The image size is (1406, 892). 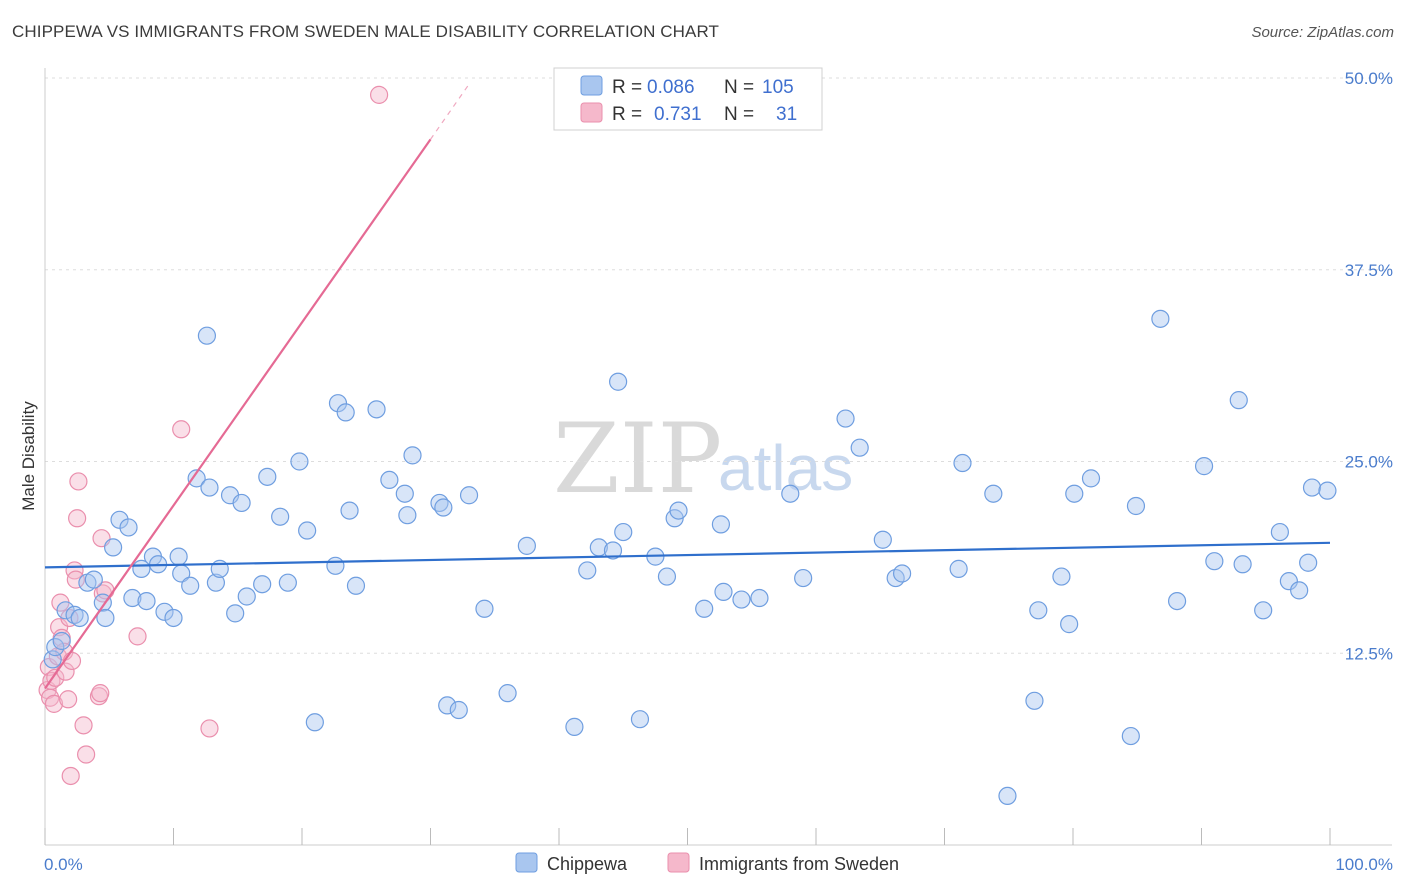 I want to click on sweden-trend-extension, so click(x=450, y=111).